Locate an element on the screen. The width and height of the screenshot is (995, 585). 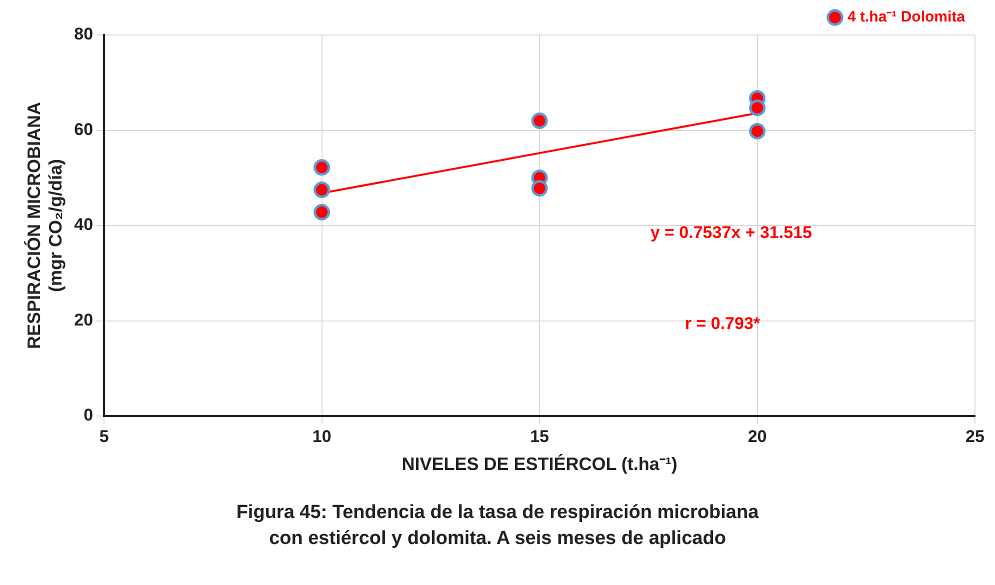
x-tick-label: 20 is located at coordinates (757, 436).